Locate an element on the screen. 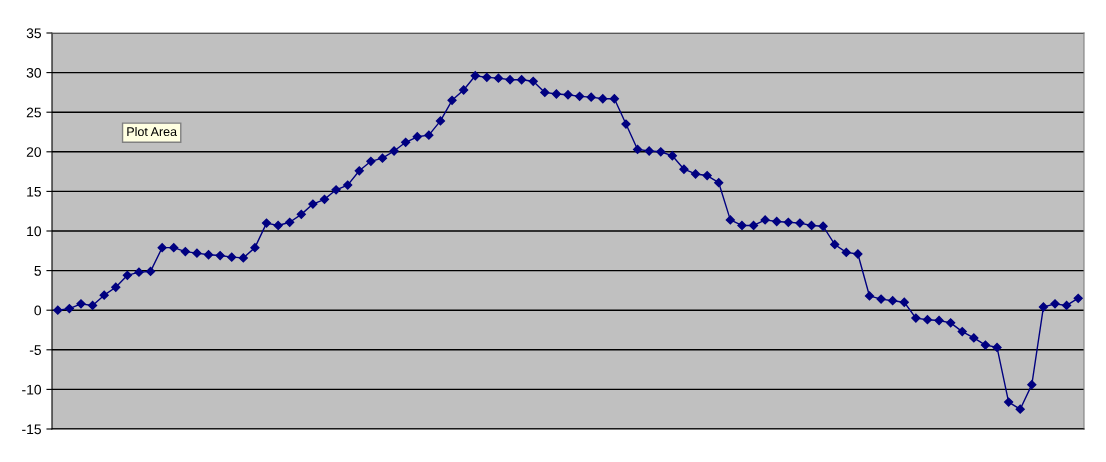 The width and height of the screenshot is (1106, 462). y-tick-label: 20 is located at coordinates (34, 152).